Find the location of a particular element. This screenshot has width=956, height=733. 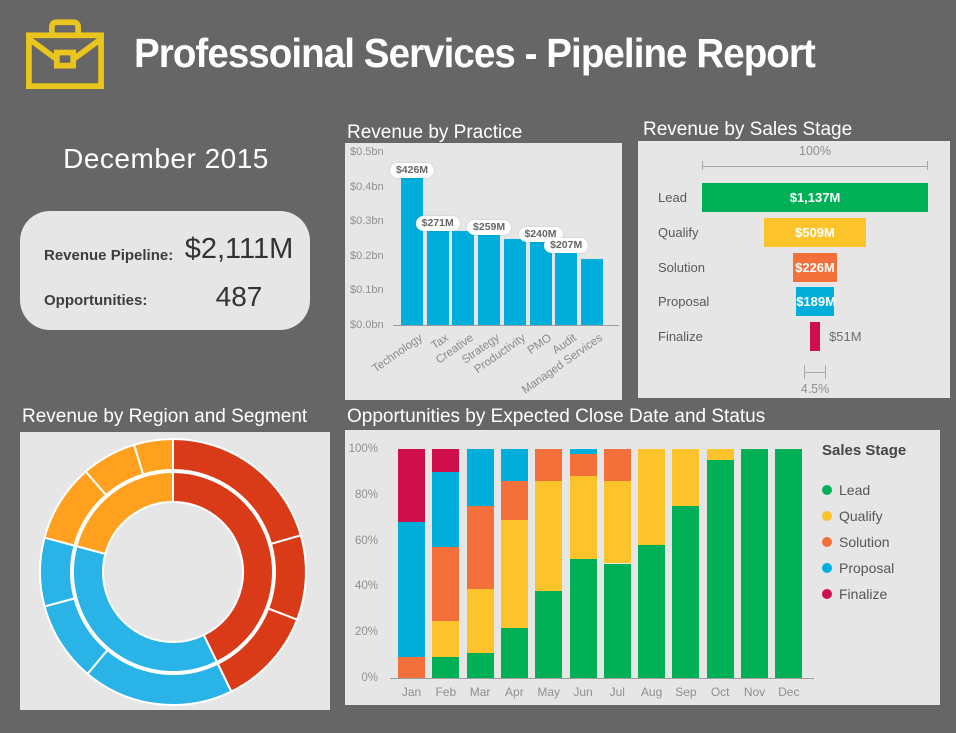

stacked-segment-jun-solution is located at coordinates (583, 465).